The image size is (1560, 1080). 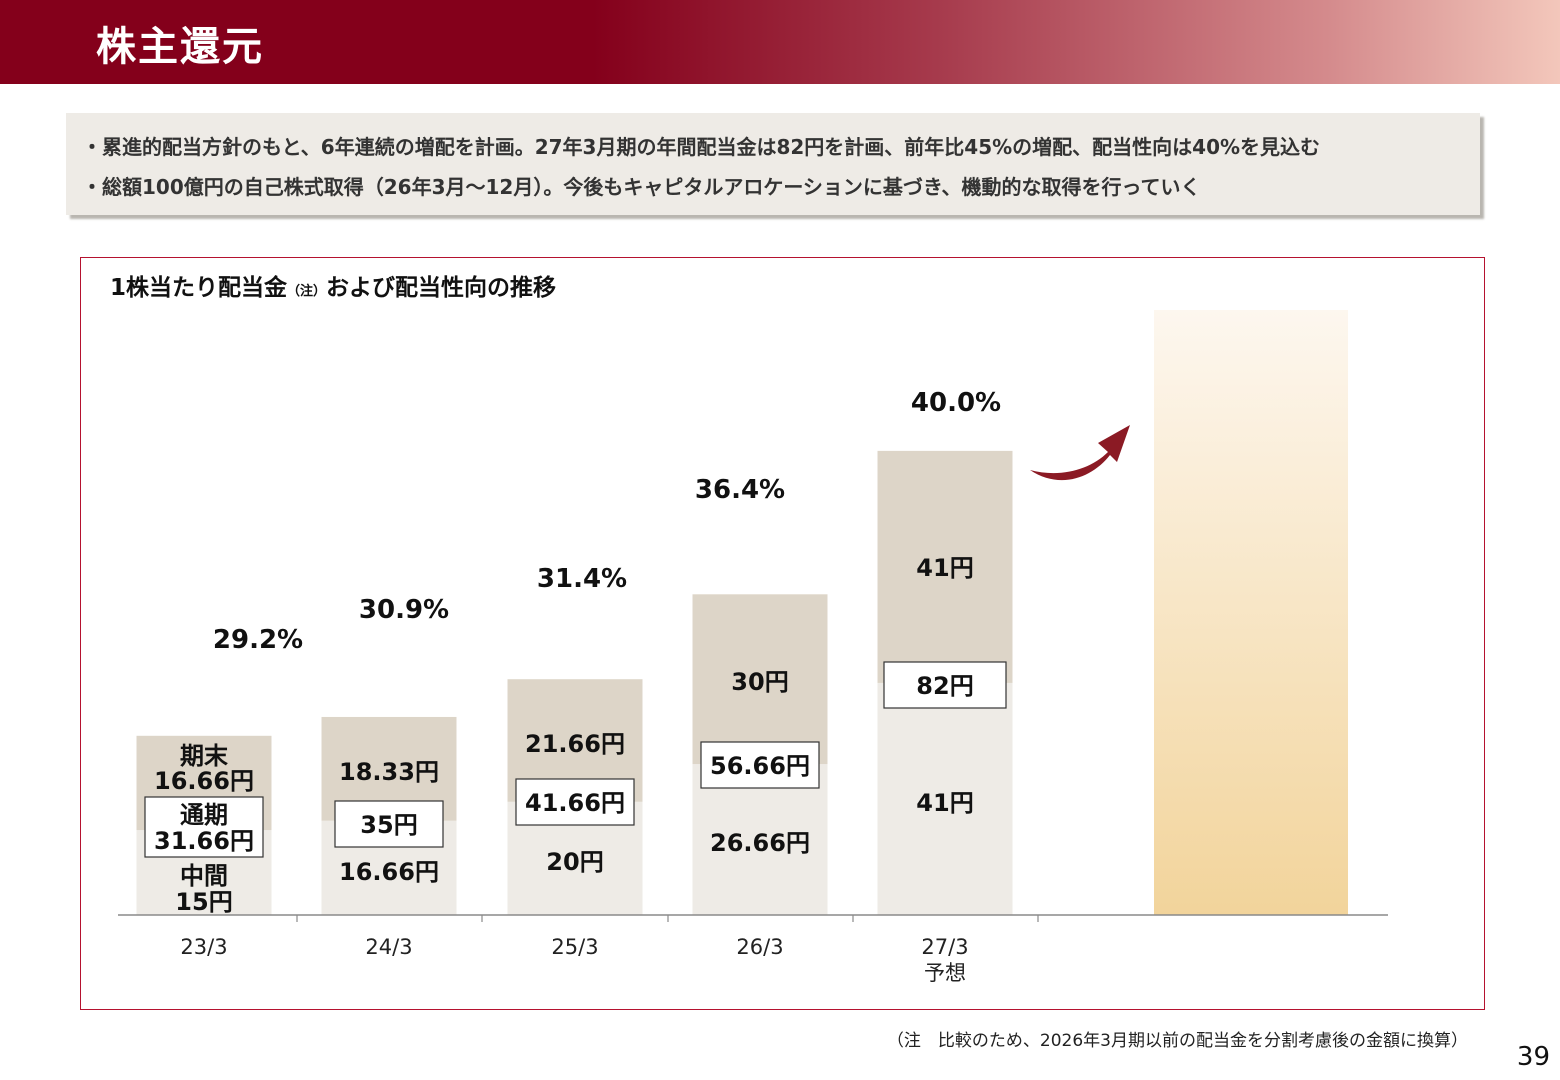 What do you see at coordinates (388, 947) in the screenshot?
I see `x-tick-label-2: 24/3` at bounding box center [388, 947].